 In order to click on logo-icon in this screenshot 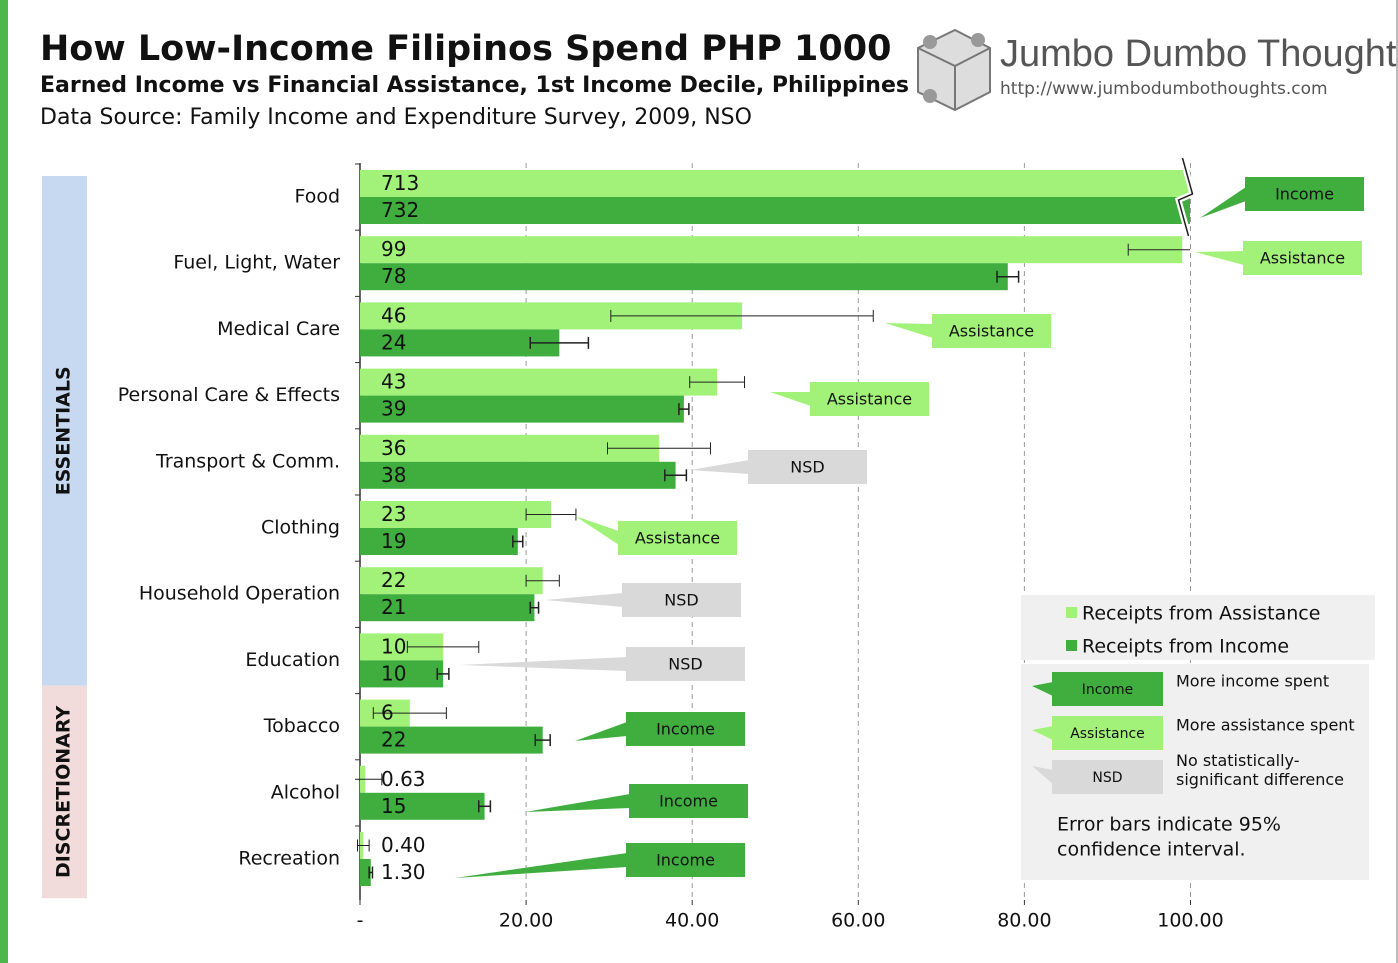, I will do `click(954, 70)`.